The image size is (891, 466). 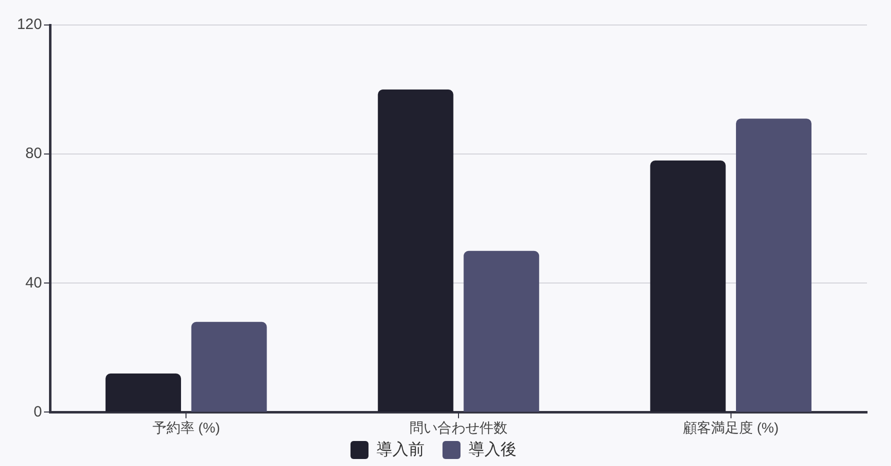 What do you see at coordinates (38, 411) in the screenshot?
I see `y-tick-label: 0` at bounding box center [38, 411].